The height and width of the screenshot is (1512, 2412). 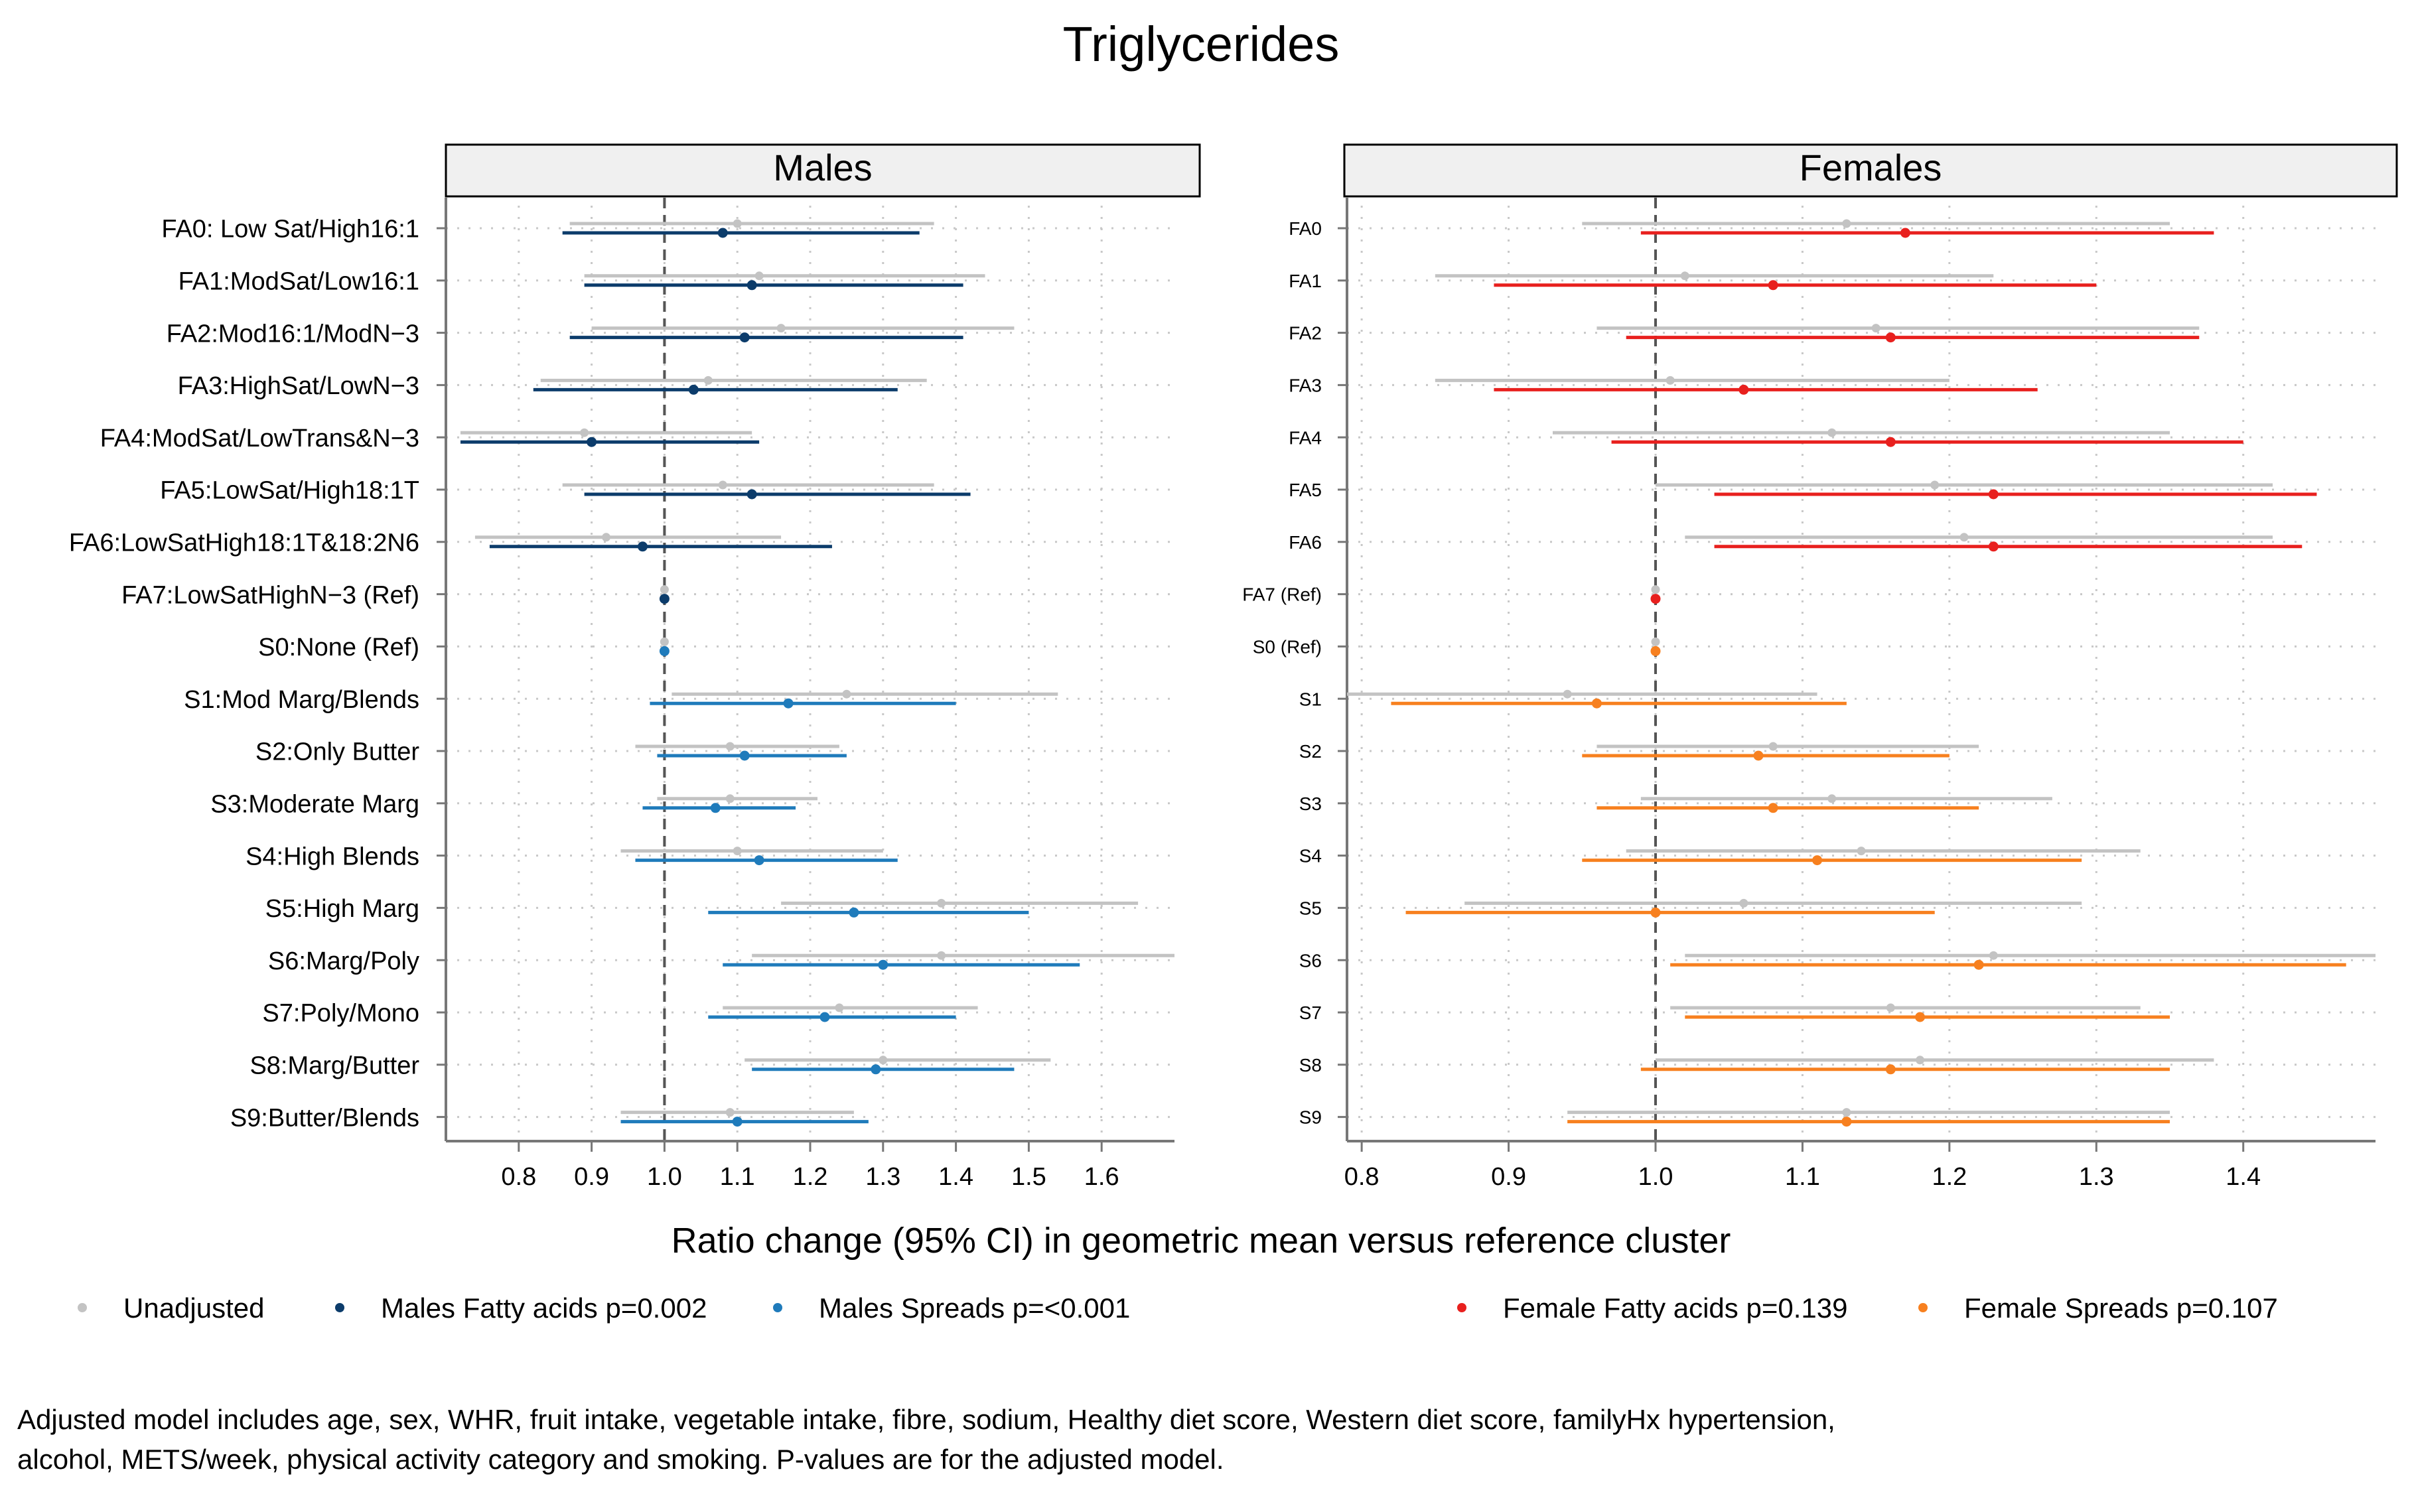 What do you see at coordinates (1310, 699) in the screenshot?
I see `row-label: S1` at bounding box center [1310, 699].